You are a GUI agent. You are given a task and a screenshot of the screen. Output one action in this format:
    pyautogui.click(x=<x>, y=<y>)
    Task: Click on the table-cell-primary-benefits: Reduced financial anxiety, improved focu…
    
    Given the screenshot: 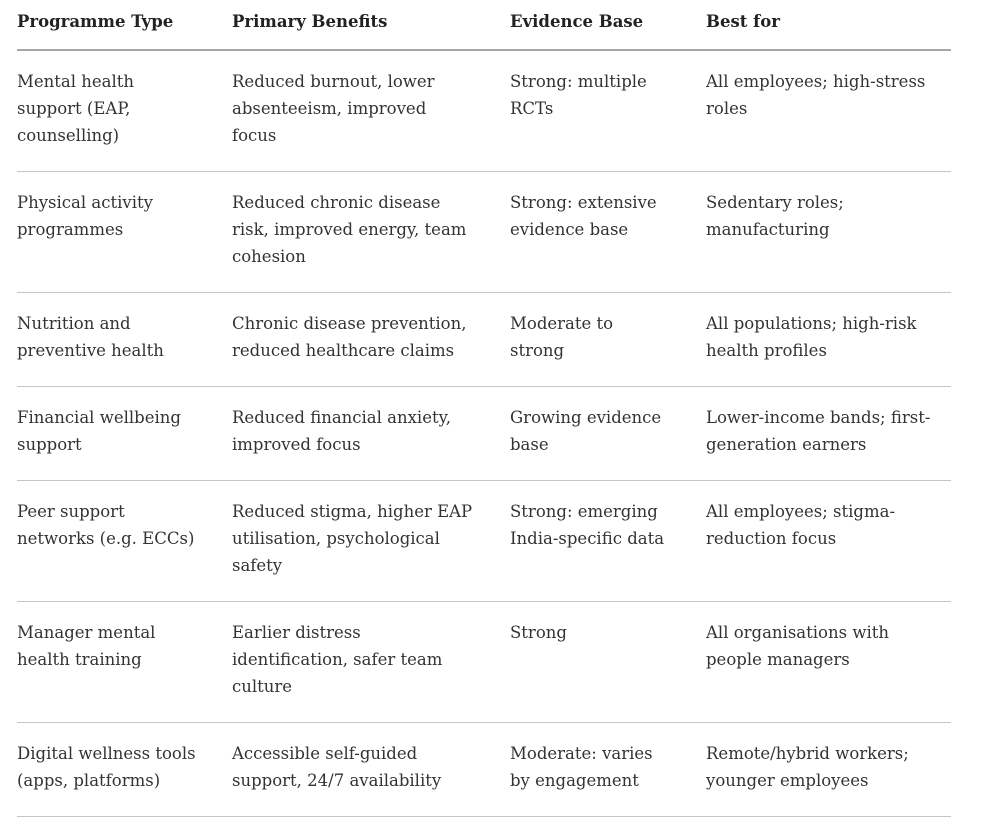 What is the action you would take?
    pyautogui.click(x=371, y=433)
    